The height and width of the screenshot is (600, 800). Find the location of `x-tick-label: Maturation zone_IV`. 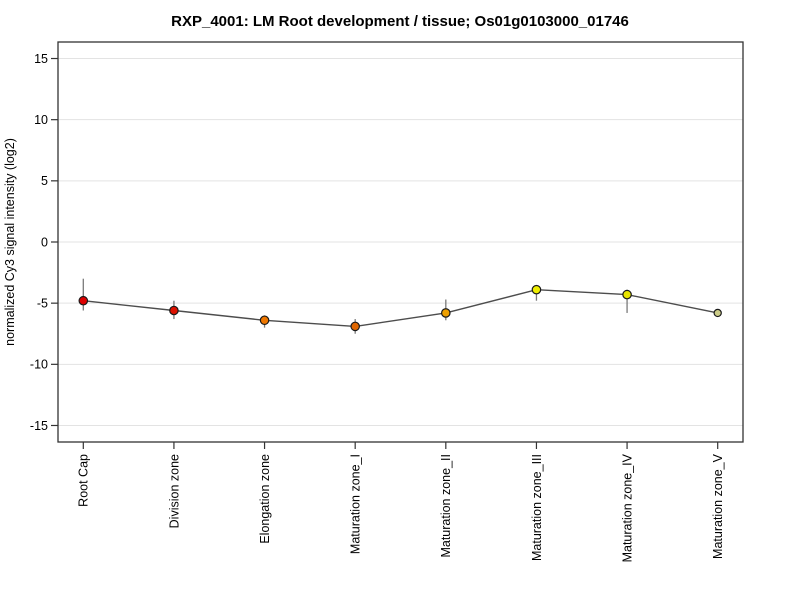

x-tick-label: Maturation zone_IV is located at coordinates (627, 507).